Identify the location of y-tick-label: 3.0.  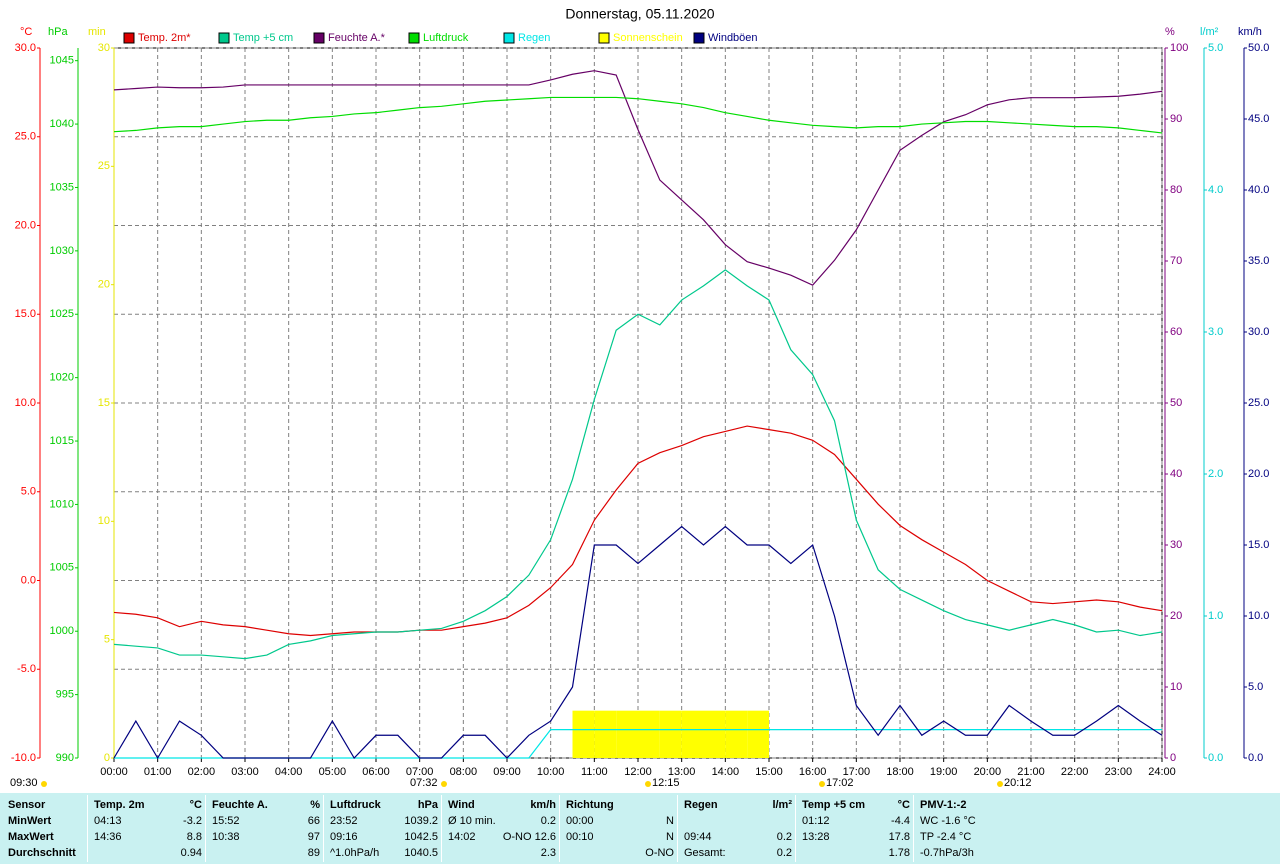
(1215, 332).